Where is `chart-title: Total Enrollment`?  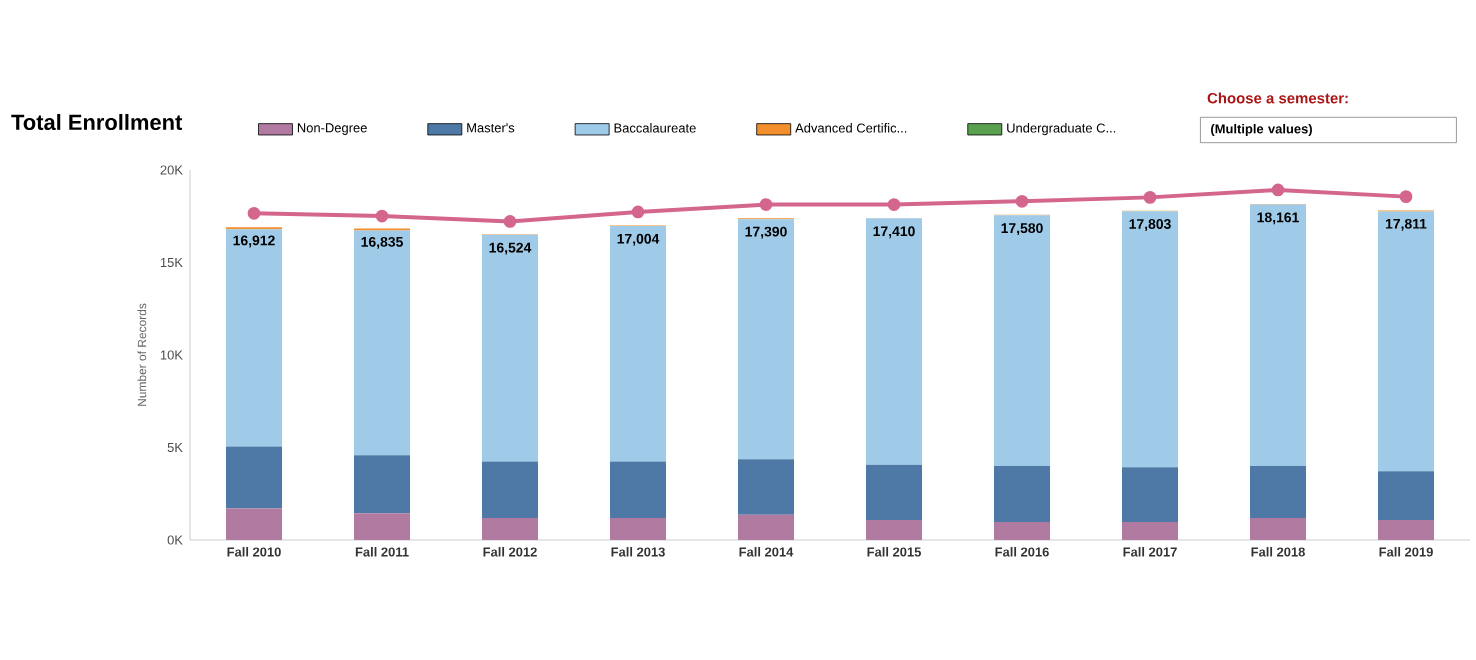 chart-title: Total Enrollment is located at coordinates (97, 122).